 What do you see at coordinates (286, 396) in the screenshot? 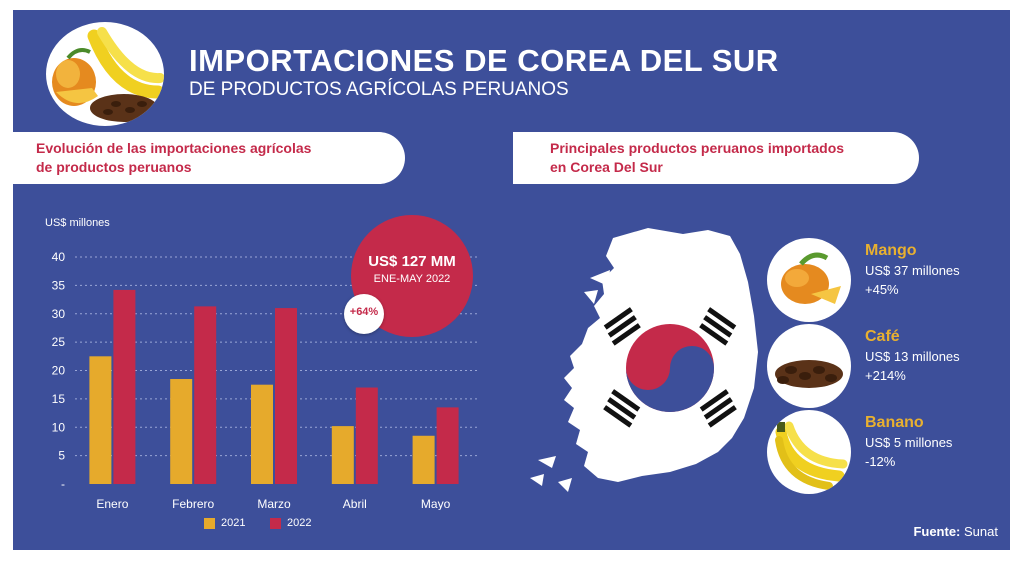
I see `bar-2022-marzo` at bounding box center [286, 396].